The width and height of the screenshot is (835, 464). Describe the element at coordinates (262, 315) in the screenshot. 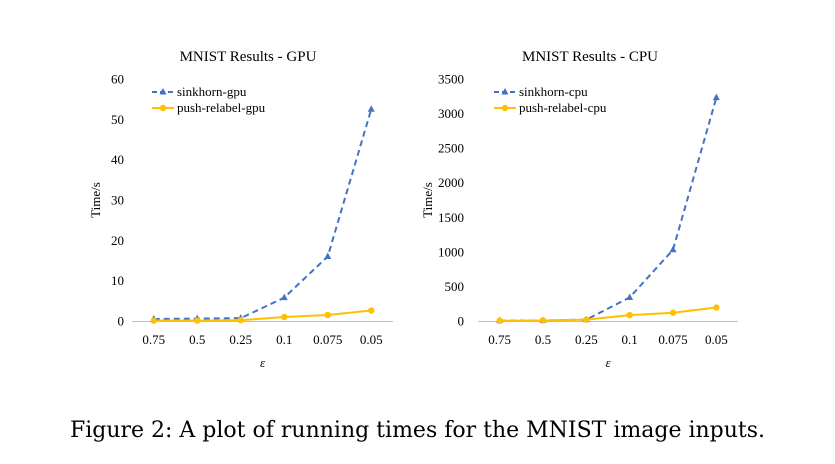

I see `series-line-push-relabel-gpu` at that location.